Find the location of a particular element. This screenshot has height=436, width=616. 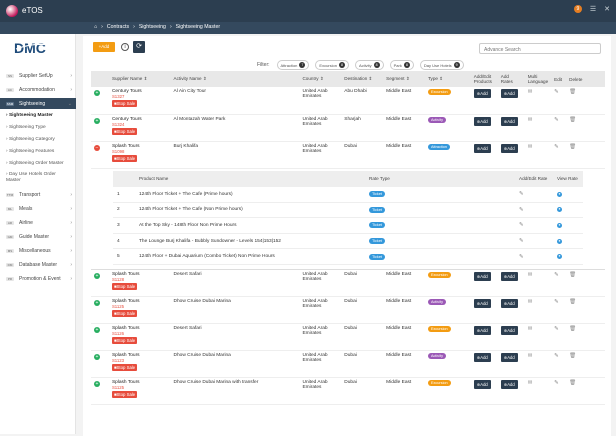

sidebar-subitem-sightseeing-category: › Sightseeing Category is located at coordinates (30, 139).